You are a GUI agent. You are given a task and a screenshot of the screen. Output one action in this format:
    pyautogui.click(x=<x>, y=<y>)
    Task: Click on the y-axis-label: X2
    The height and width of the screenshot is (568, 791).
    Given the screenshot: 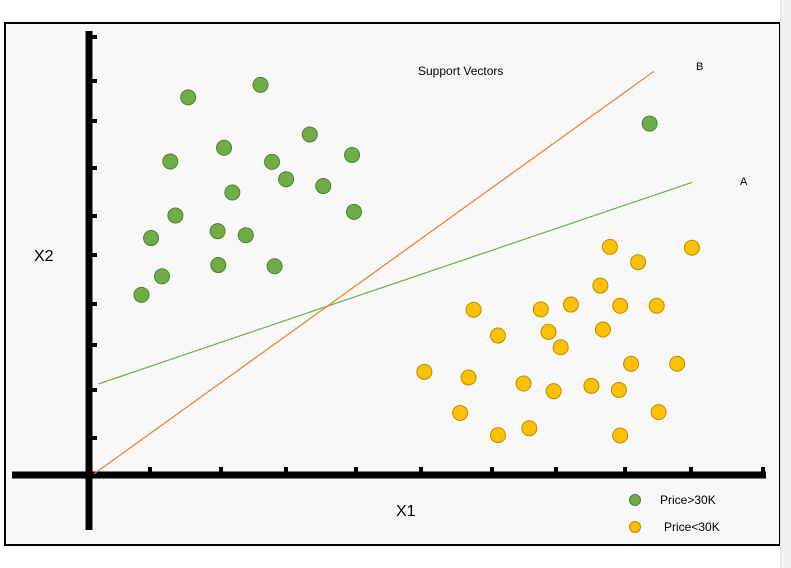 What is the action you would take?
    pyautogui.click(x=44, y=256)
    